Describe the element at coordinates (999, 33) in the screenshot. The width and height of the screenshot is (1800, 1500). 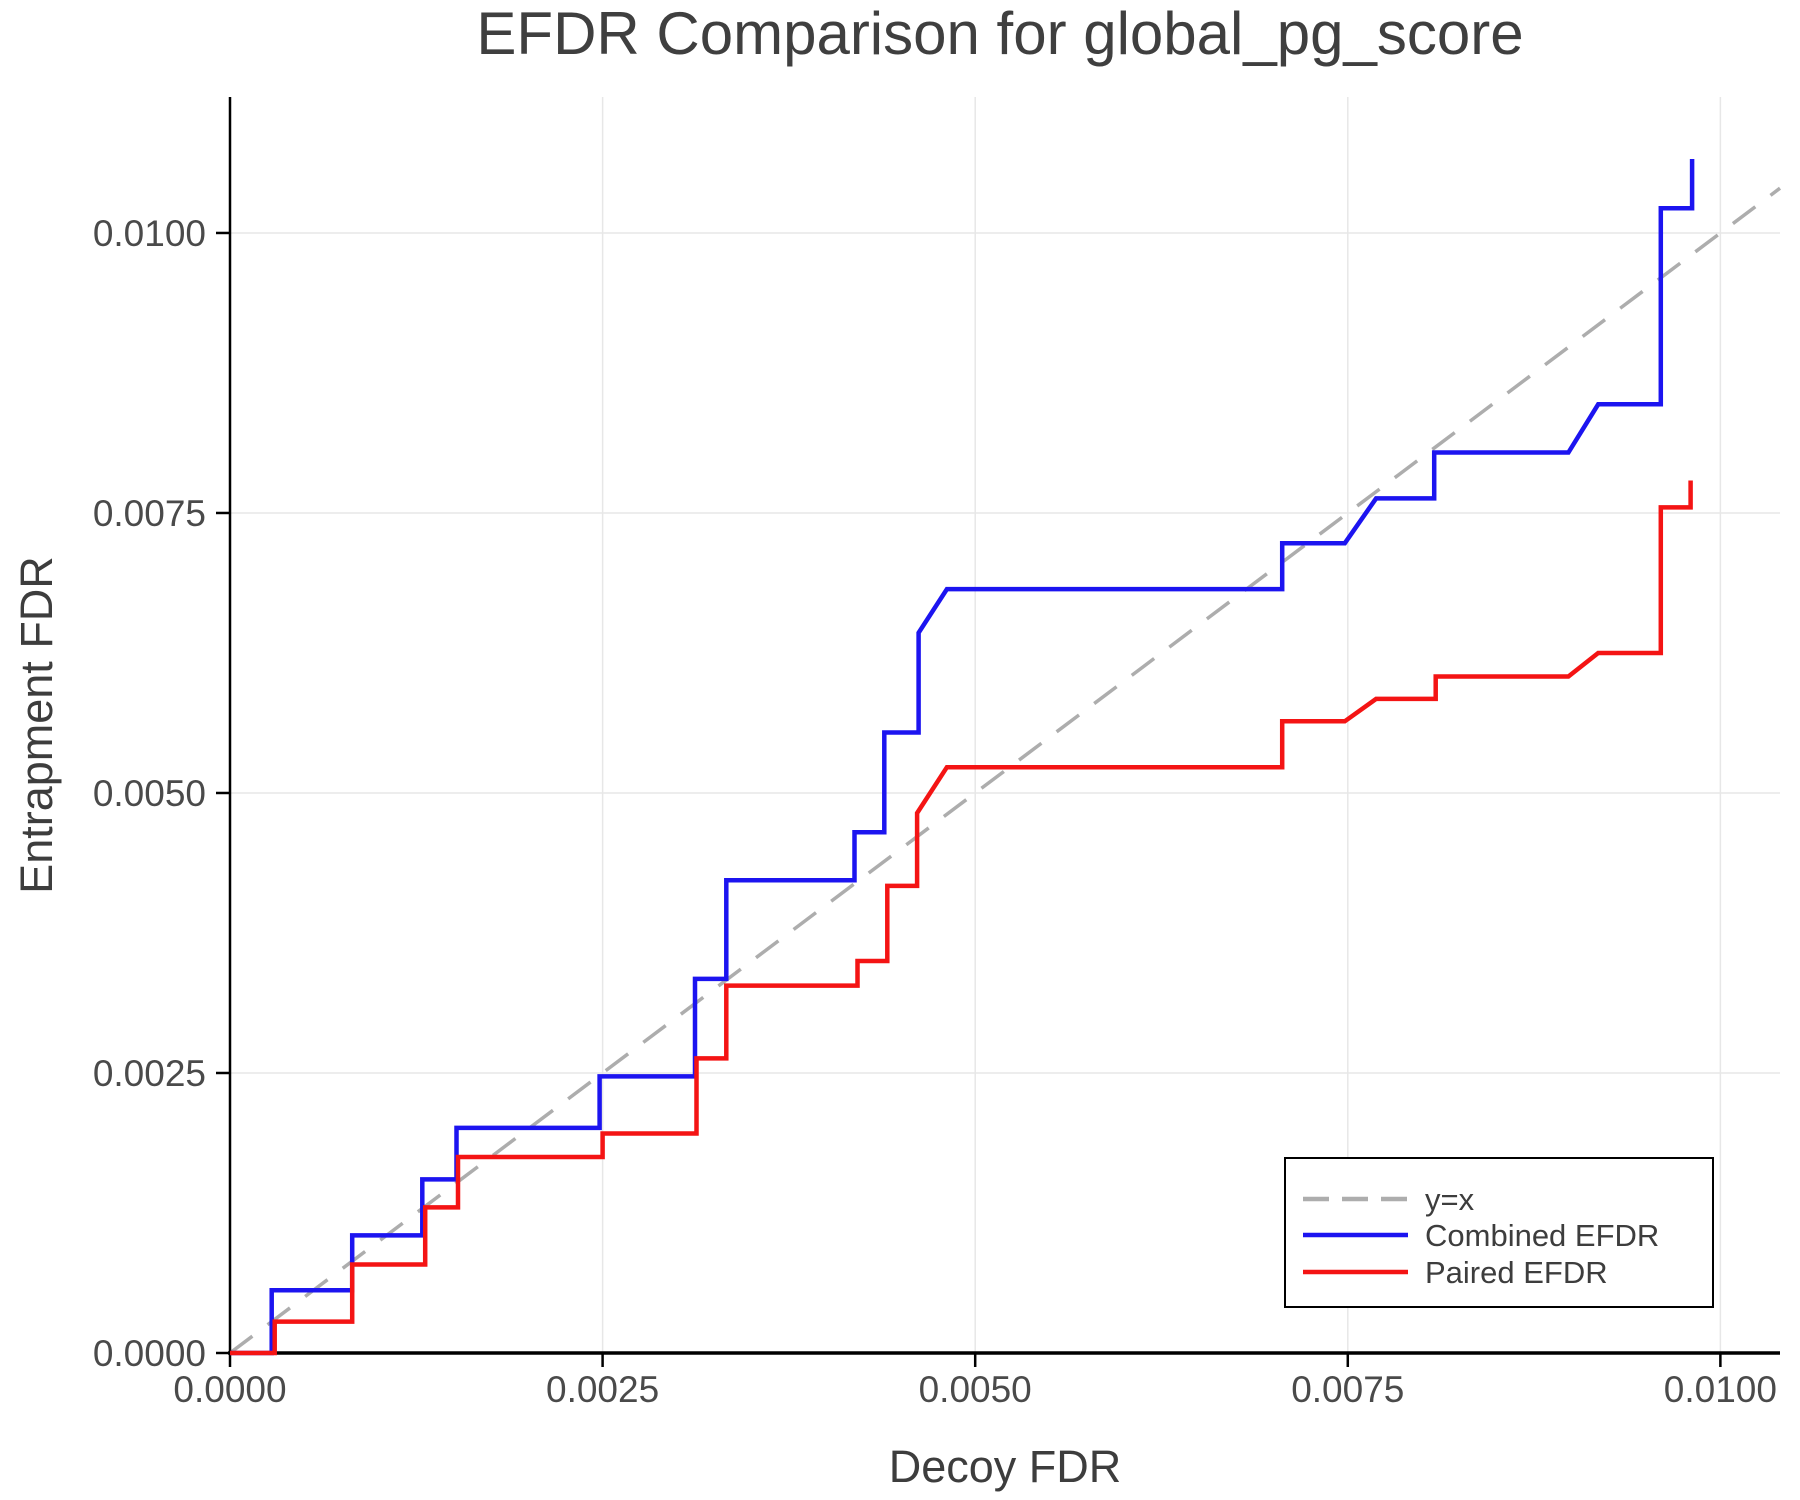
I see `chart-title: EFDR Comparison for global_pg_score` at that location.